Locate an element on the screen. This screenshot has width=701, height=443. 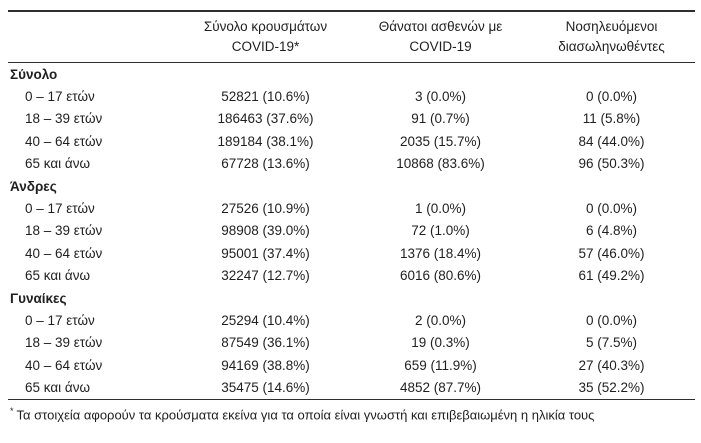
cell-deaths: 1376 (18.4%) is located at coordinates (440, 253).